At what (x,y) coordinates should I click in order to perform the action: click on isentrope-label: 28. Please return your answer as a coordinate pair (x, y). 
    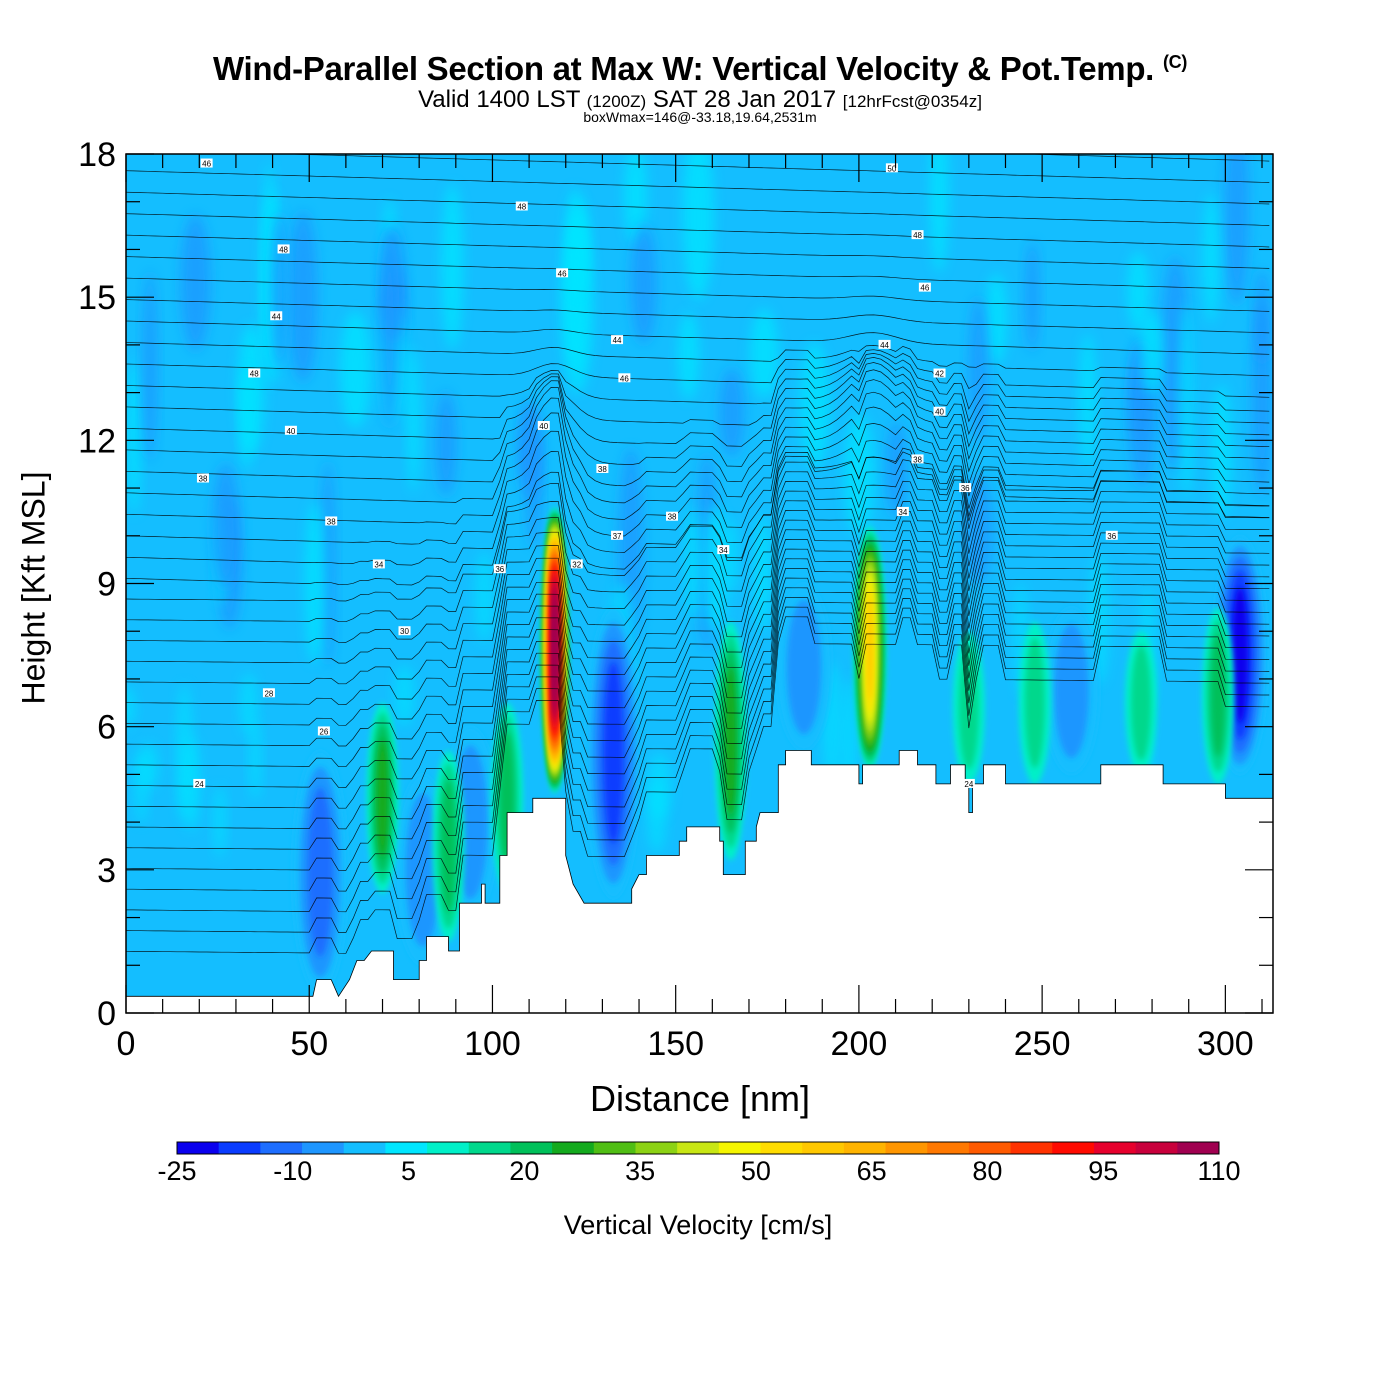
    Looking at the image, I should click on (268, 693).